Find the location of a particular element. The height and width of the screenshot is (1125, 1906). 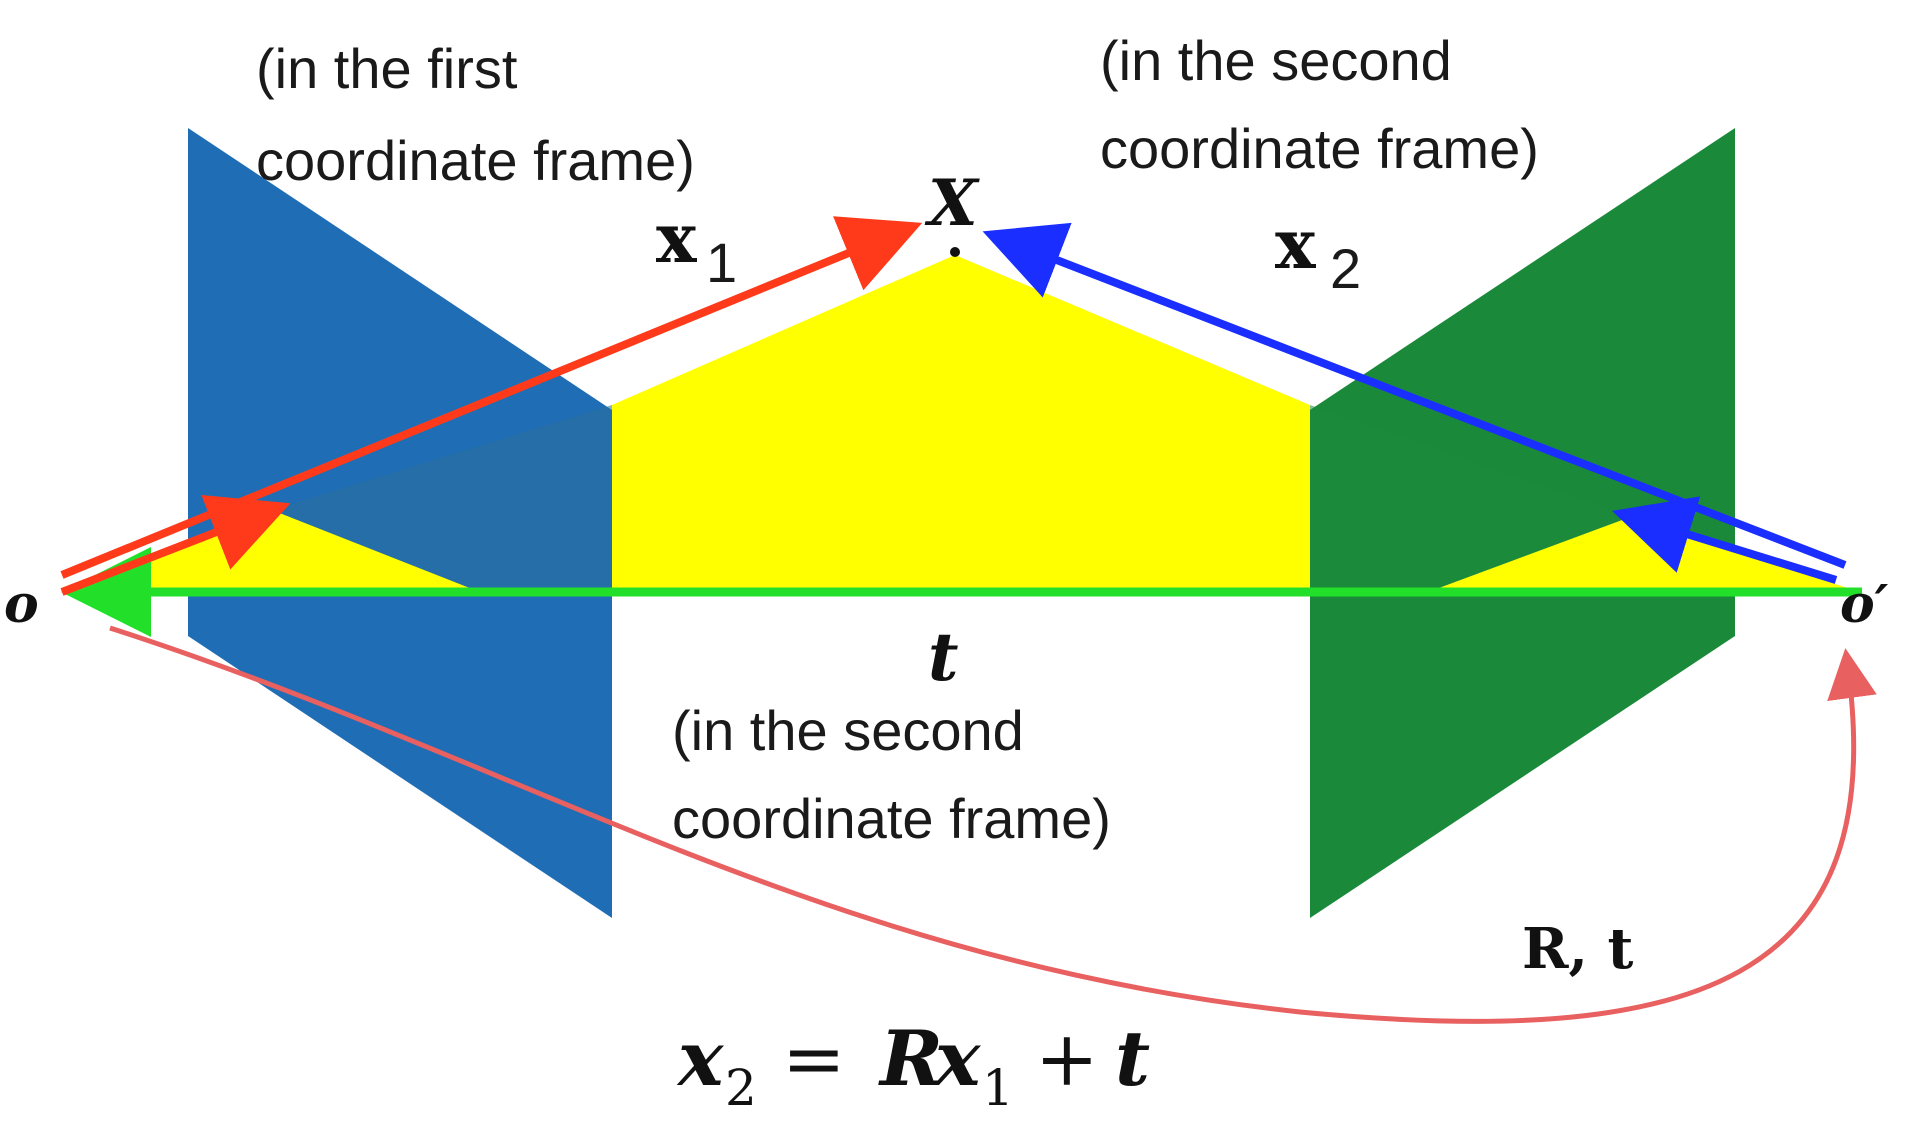

x1-image-arrow is located at coordinates (175, 545).